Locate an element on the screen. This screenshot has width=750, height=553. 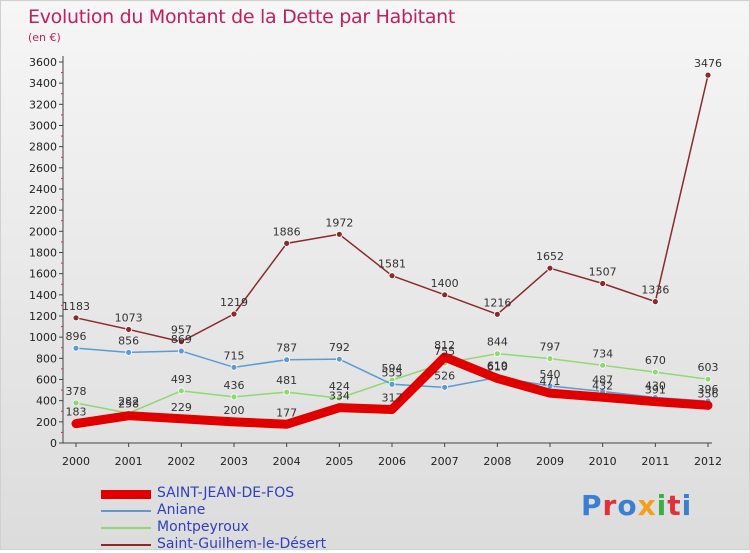
data-label: 797 is located at coordinates (550, 347).